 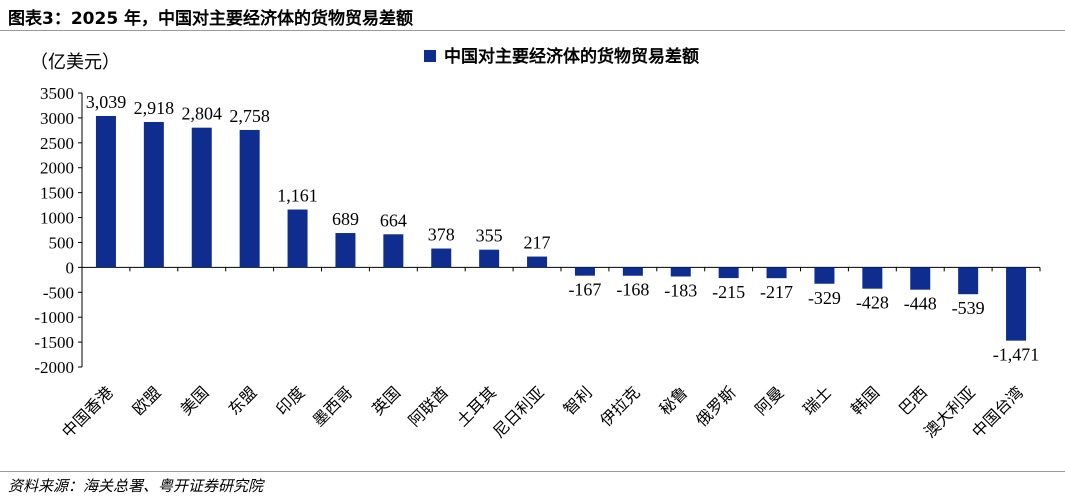 What do you see at coordinates (571, 56) in the screenshot?
I see `legend-label: 中国对主要经济体的货物贸易差额` at bounding box center [571, 56].